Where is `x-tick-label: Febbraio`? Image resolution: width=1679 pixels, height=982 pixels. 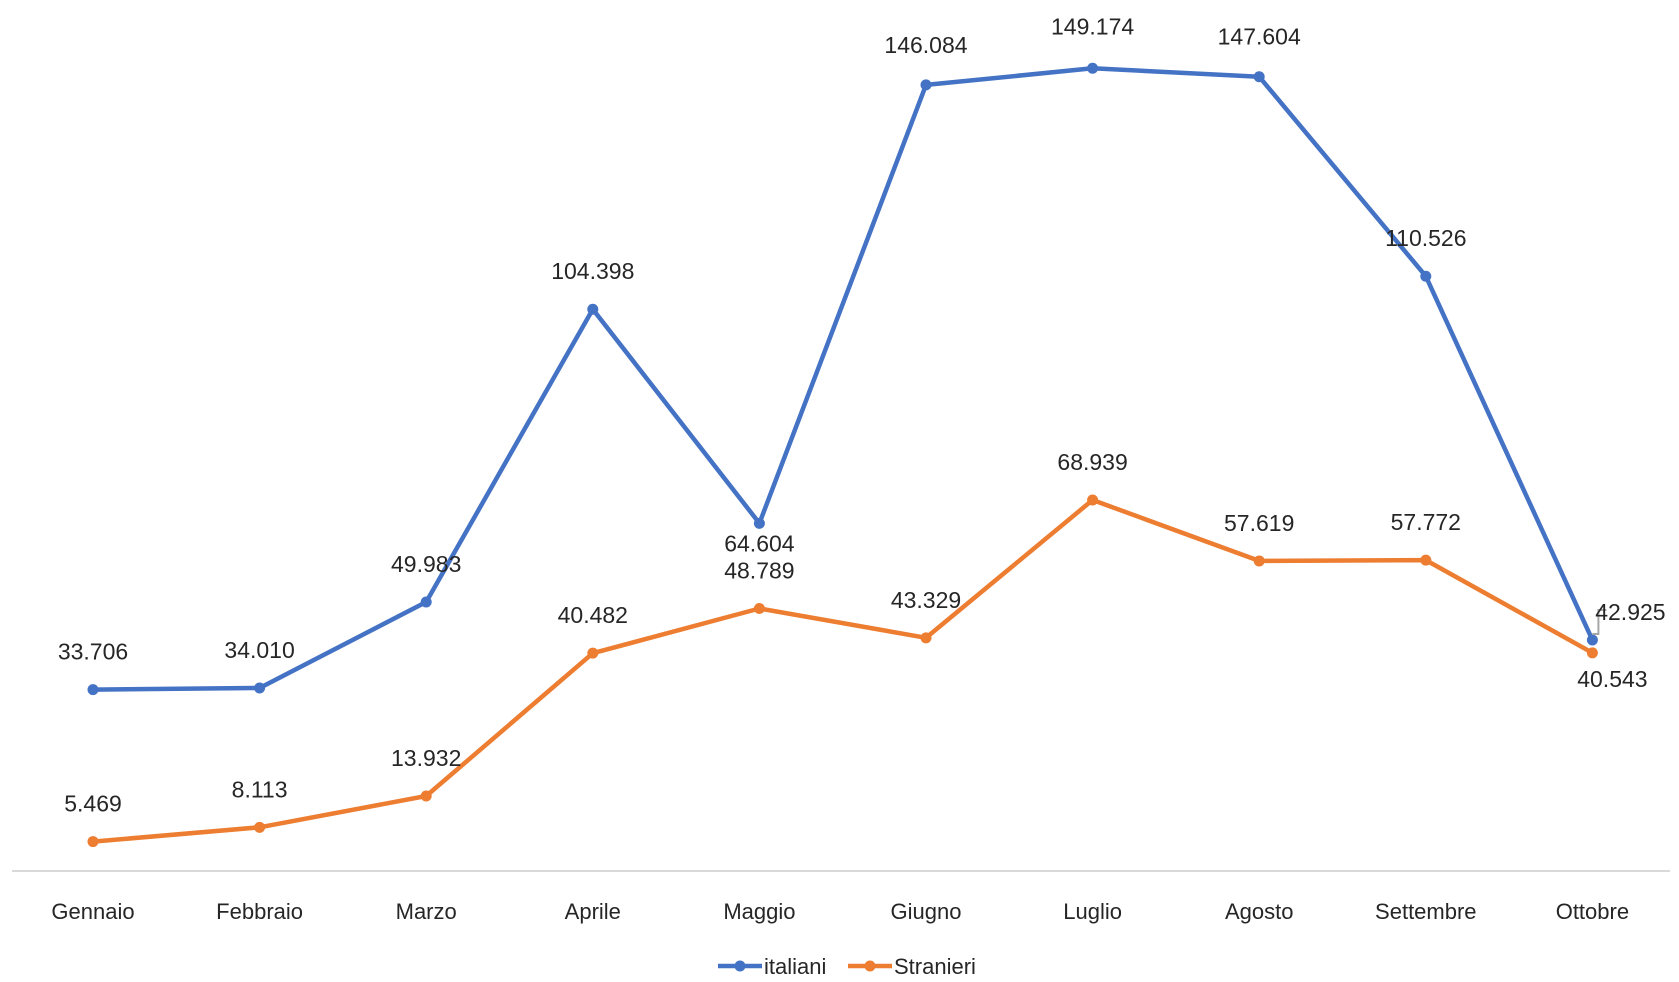
x-tick-label: Febbraio is located at coordinates (259, 911).